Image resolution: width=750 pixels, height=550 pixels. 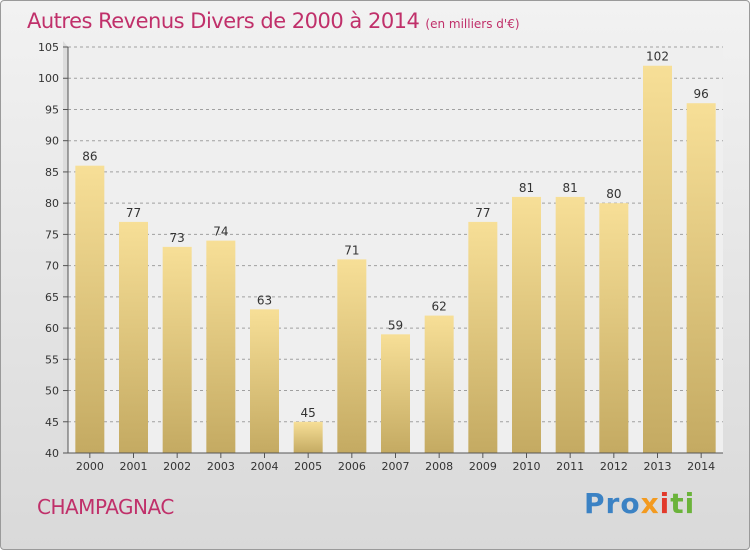 What do you see at coordinates (439, 307) in the screenshot?
I see `data-label-2008: 62` at bounding box center [439, 307].